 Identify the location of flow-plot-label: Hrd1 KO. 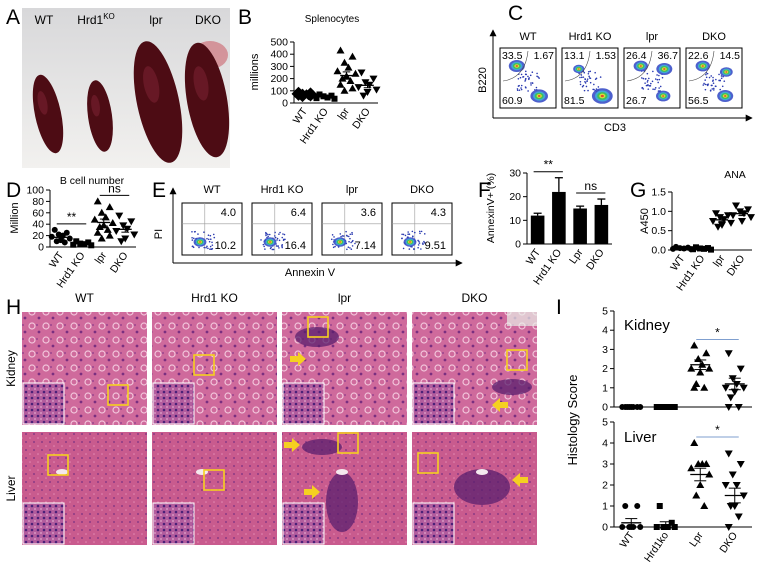
(590, 37).